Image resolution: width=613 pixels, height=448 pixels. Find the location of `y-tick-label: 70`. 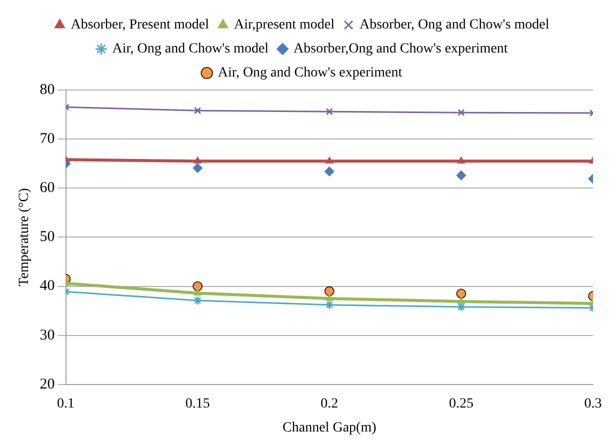

y-tick-label: 70 is located at coordinates (47, 139).